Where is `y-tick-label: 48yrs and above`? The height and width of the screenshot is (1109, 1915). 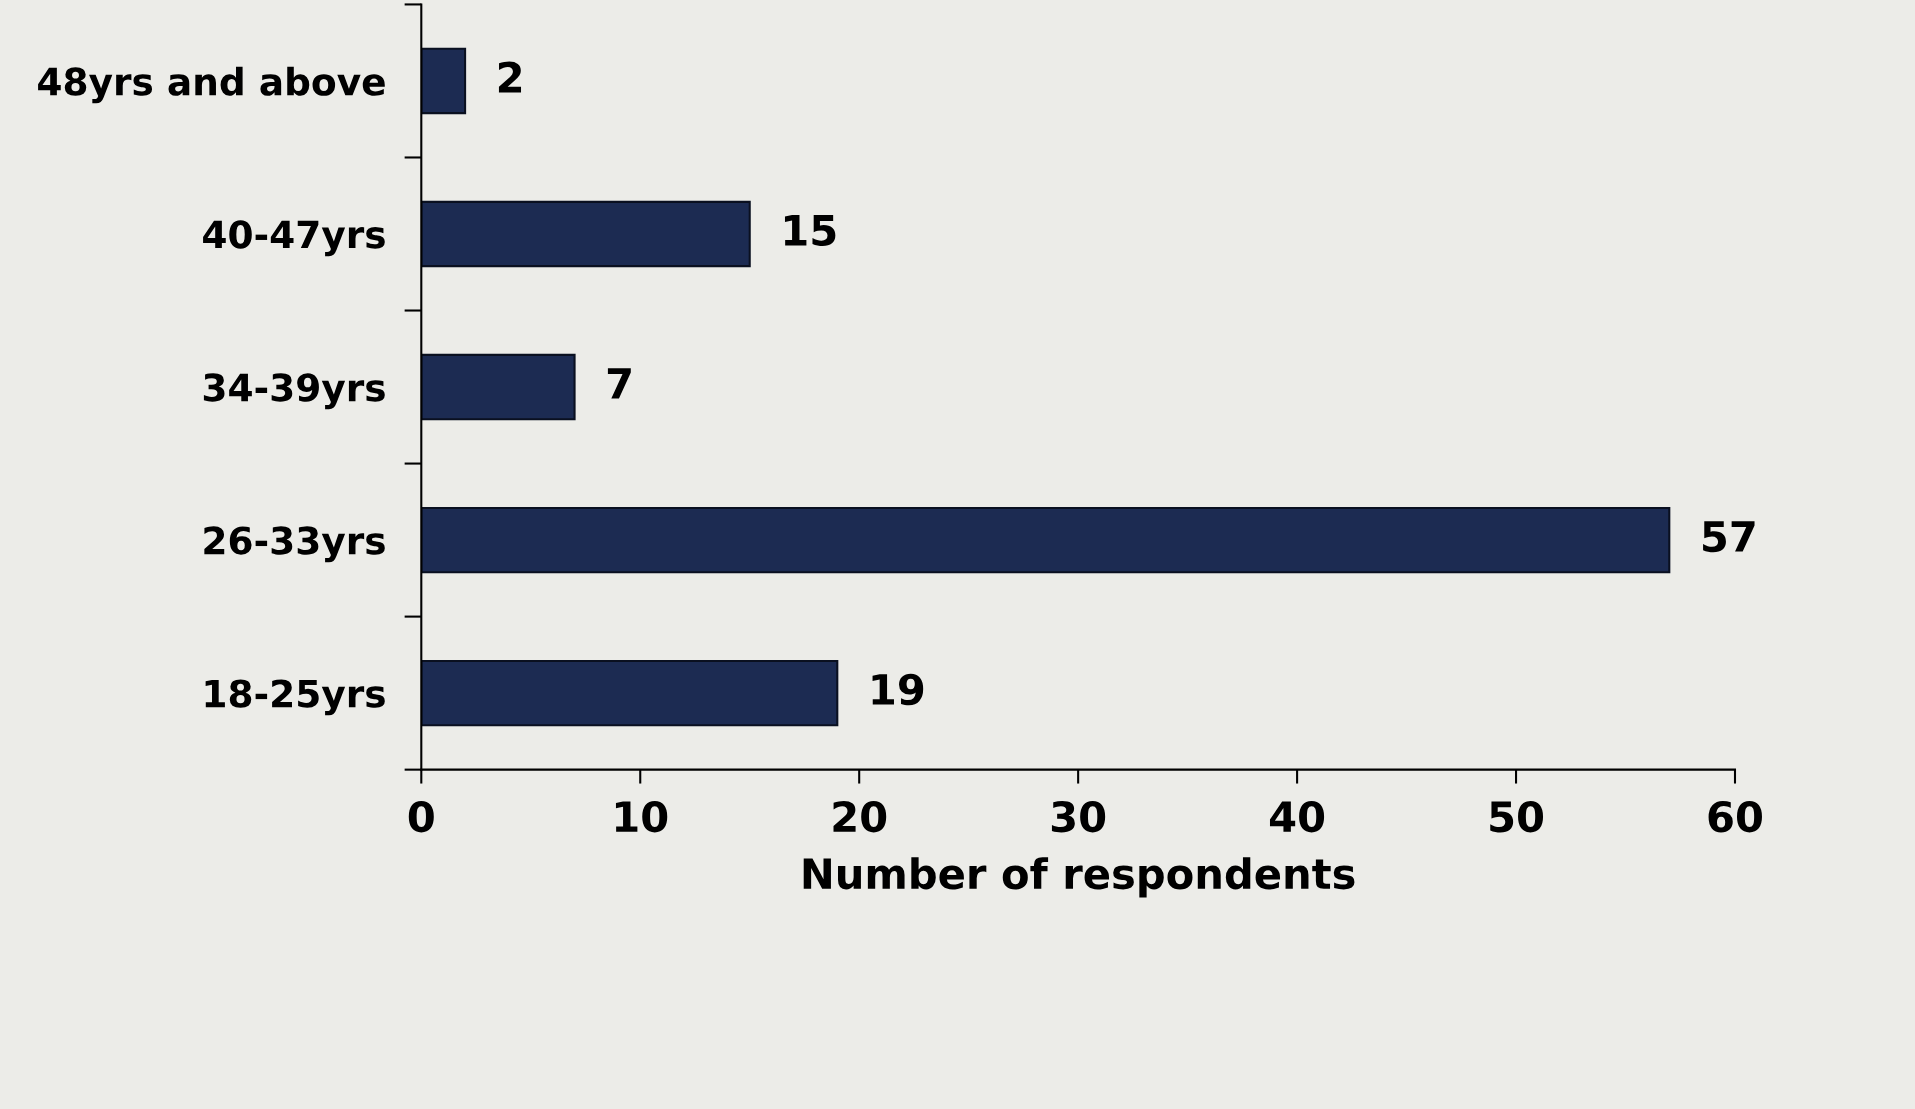
y-tick-label: 48yrs and above is located at coordinates (211, 85).